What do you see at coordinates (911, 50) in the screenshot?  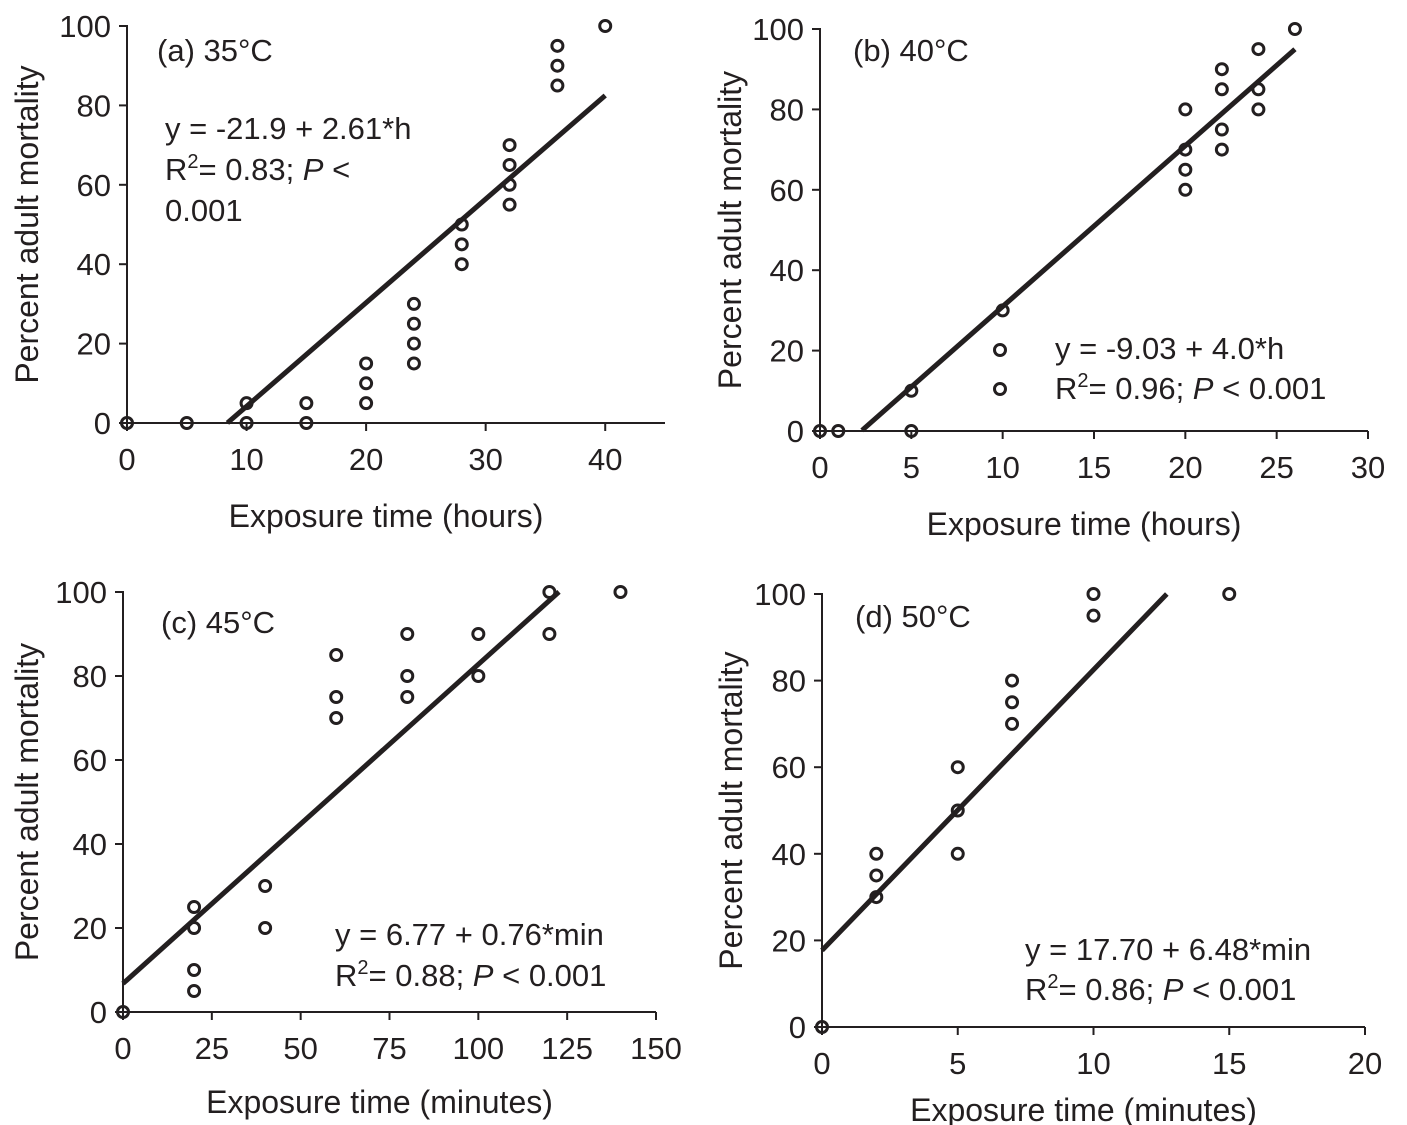 I see `panel-title: (b) 40°C` at bounding box center [911, 50].